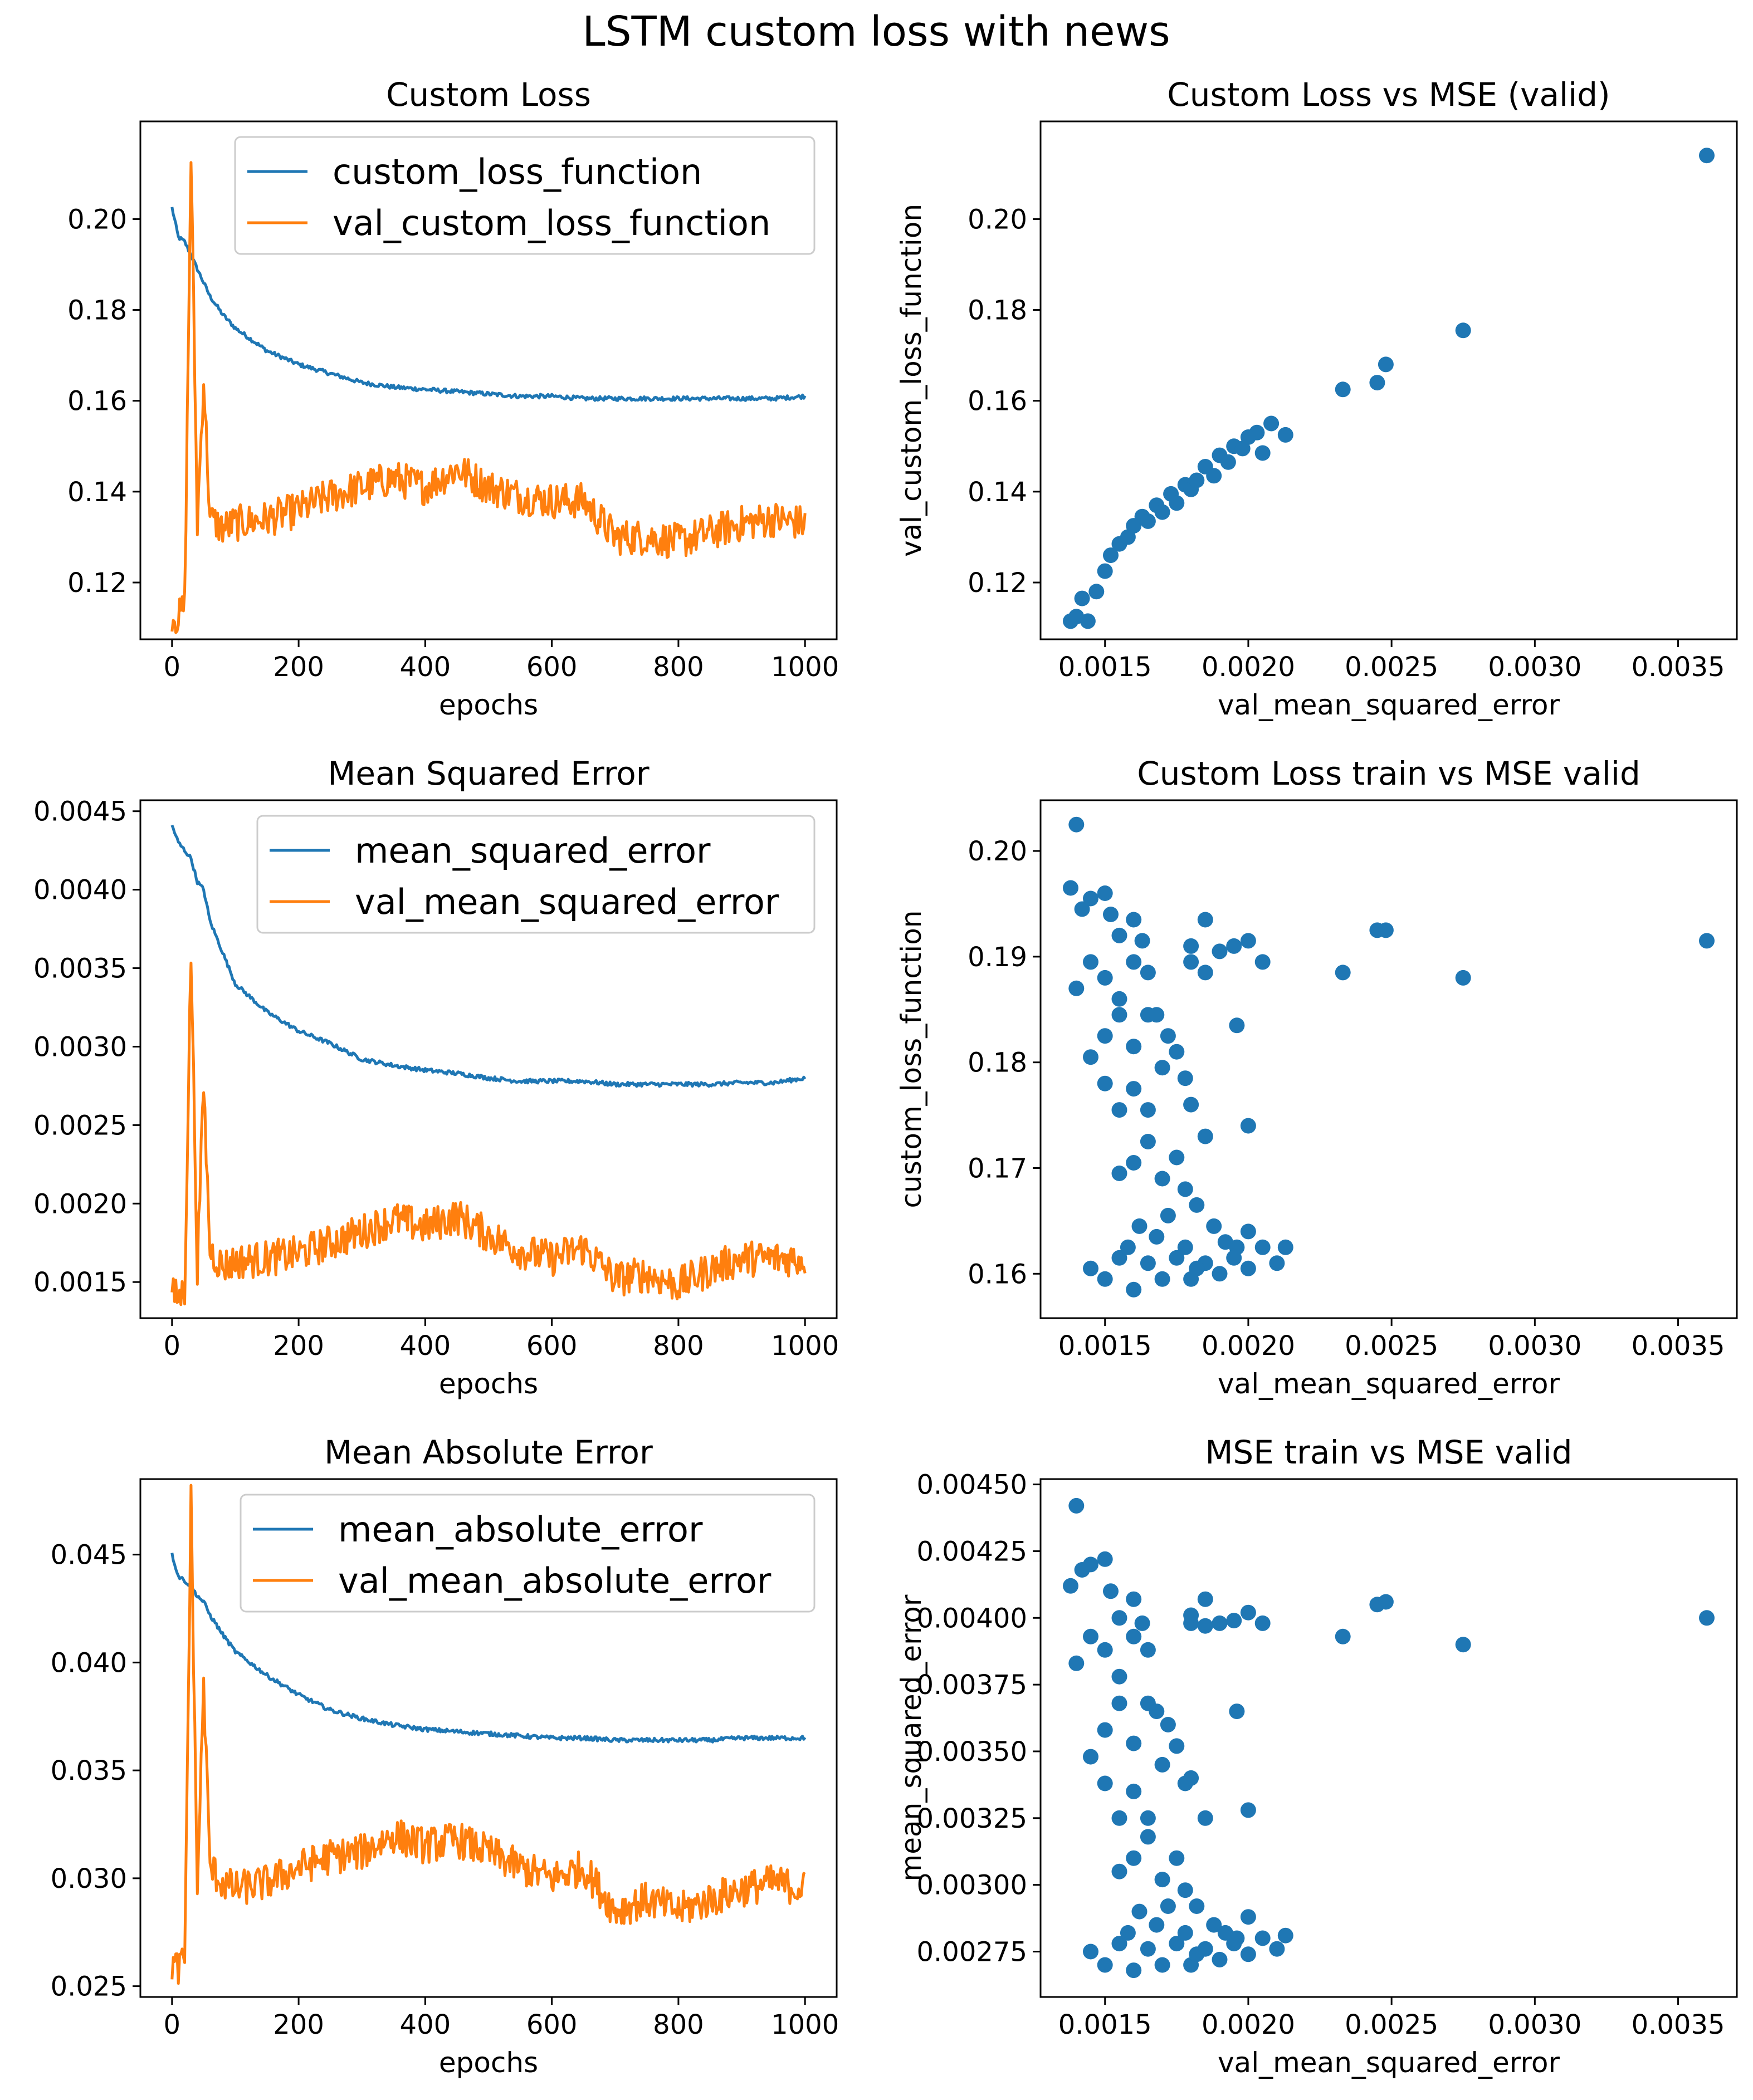 The width and height of the screenshot is (1753, 2100). What do you see at coordinates (997, 1169) in the screenshot?
I see `y-tick-label: 0.17` at bounding box center [997, 1169].